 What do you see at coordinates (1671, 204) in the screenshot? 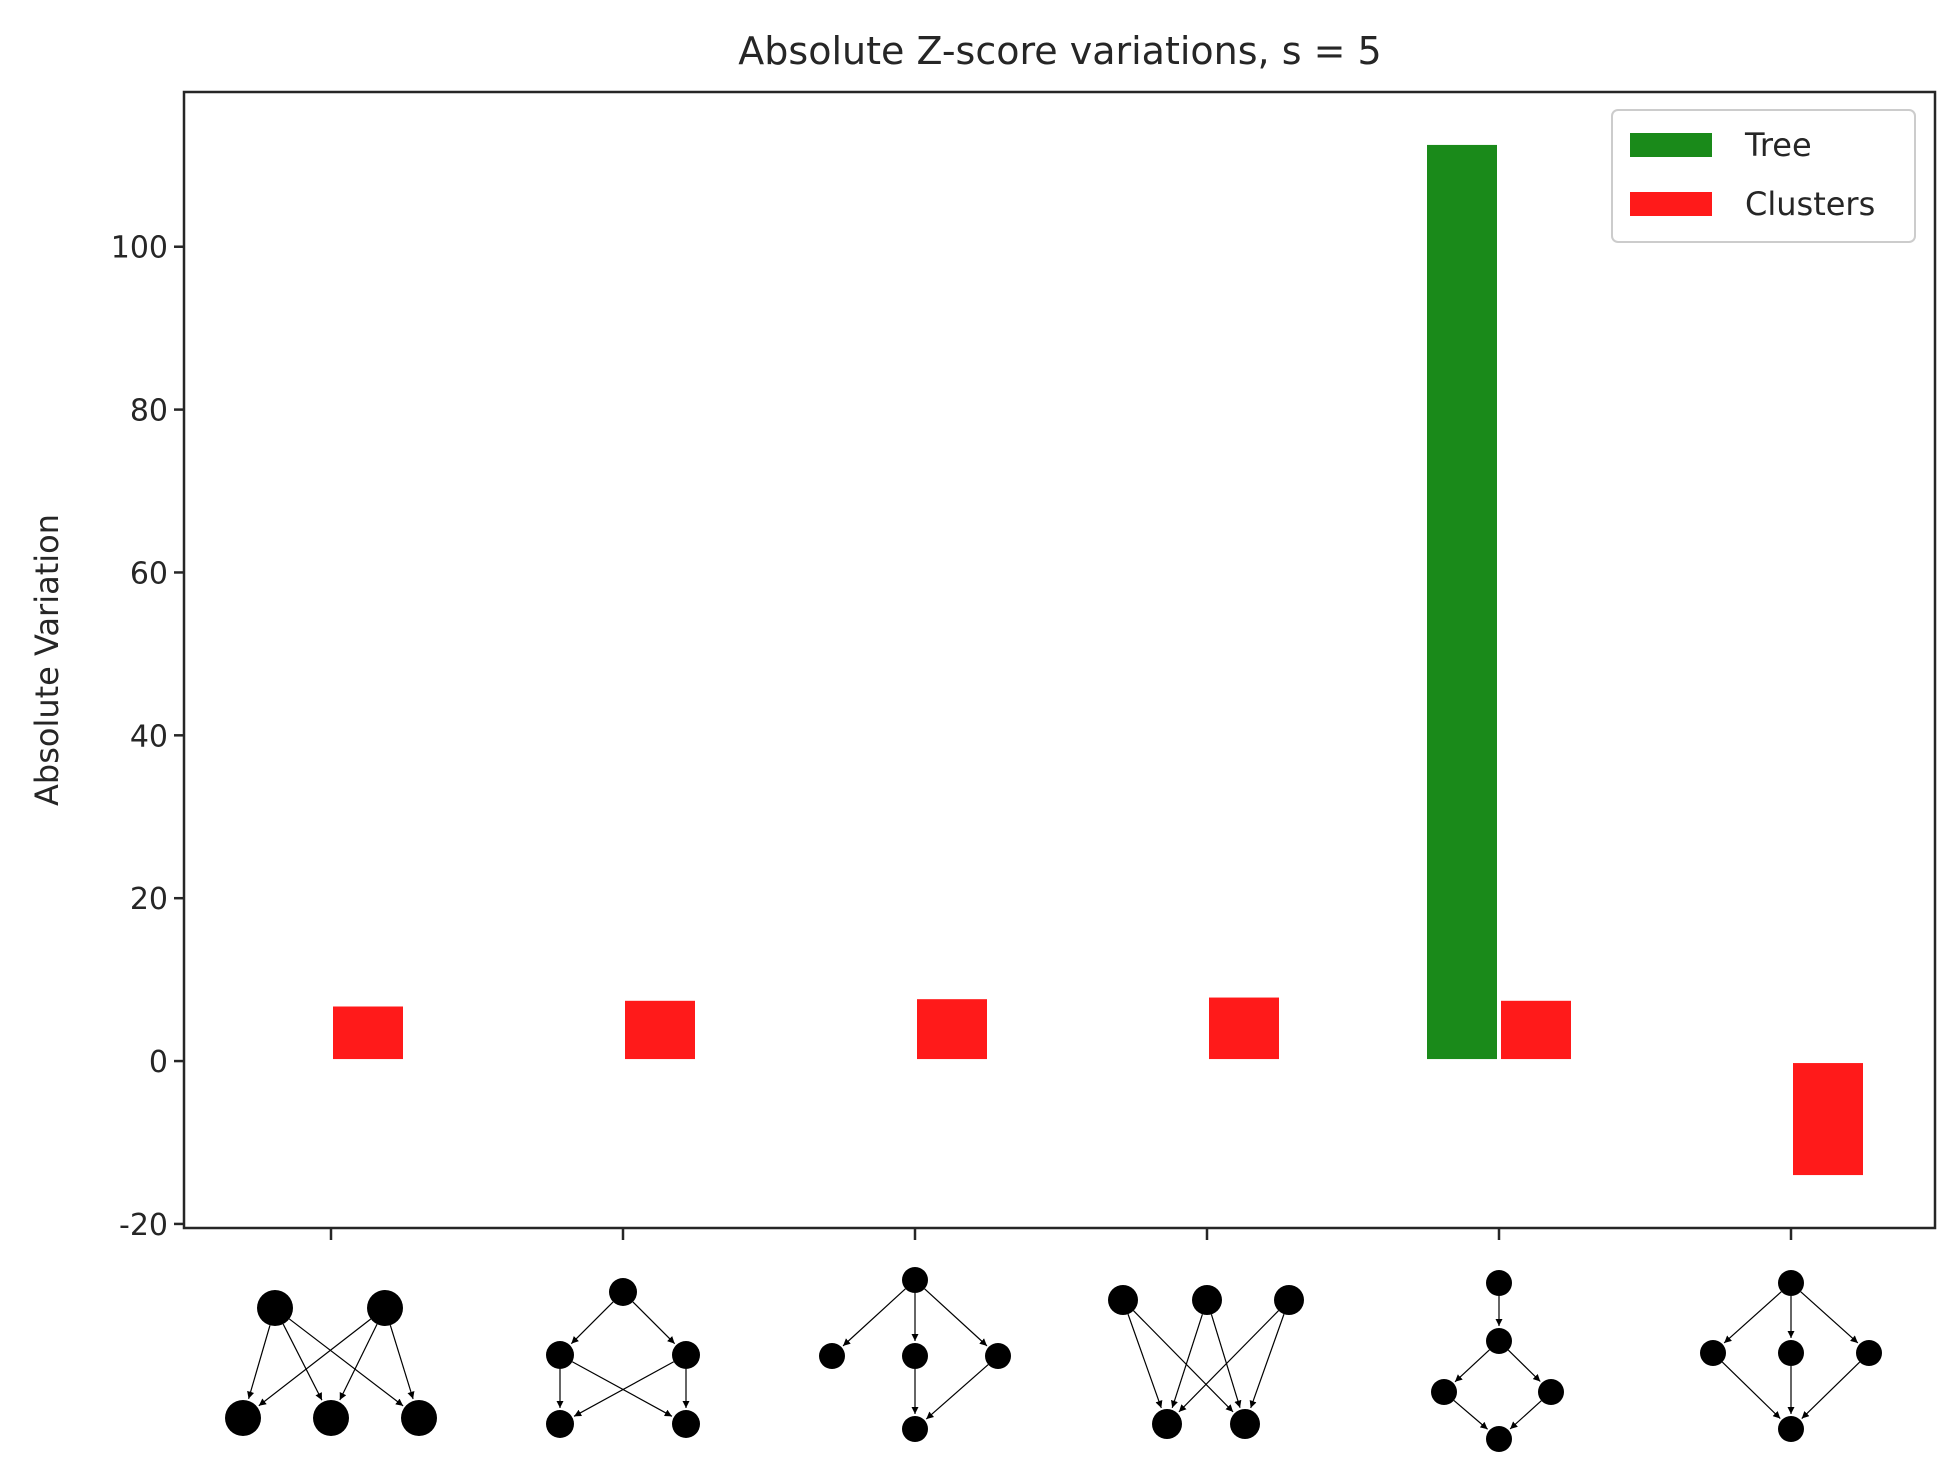
I see `legend-swatch-clusters` at bounding box center [1671, 204].